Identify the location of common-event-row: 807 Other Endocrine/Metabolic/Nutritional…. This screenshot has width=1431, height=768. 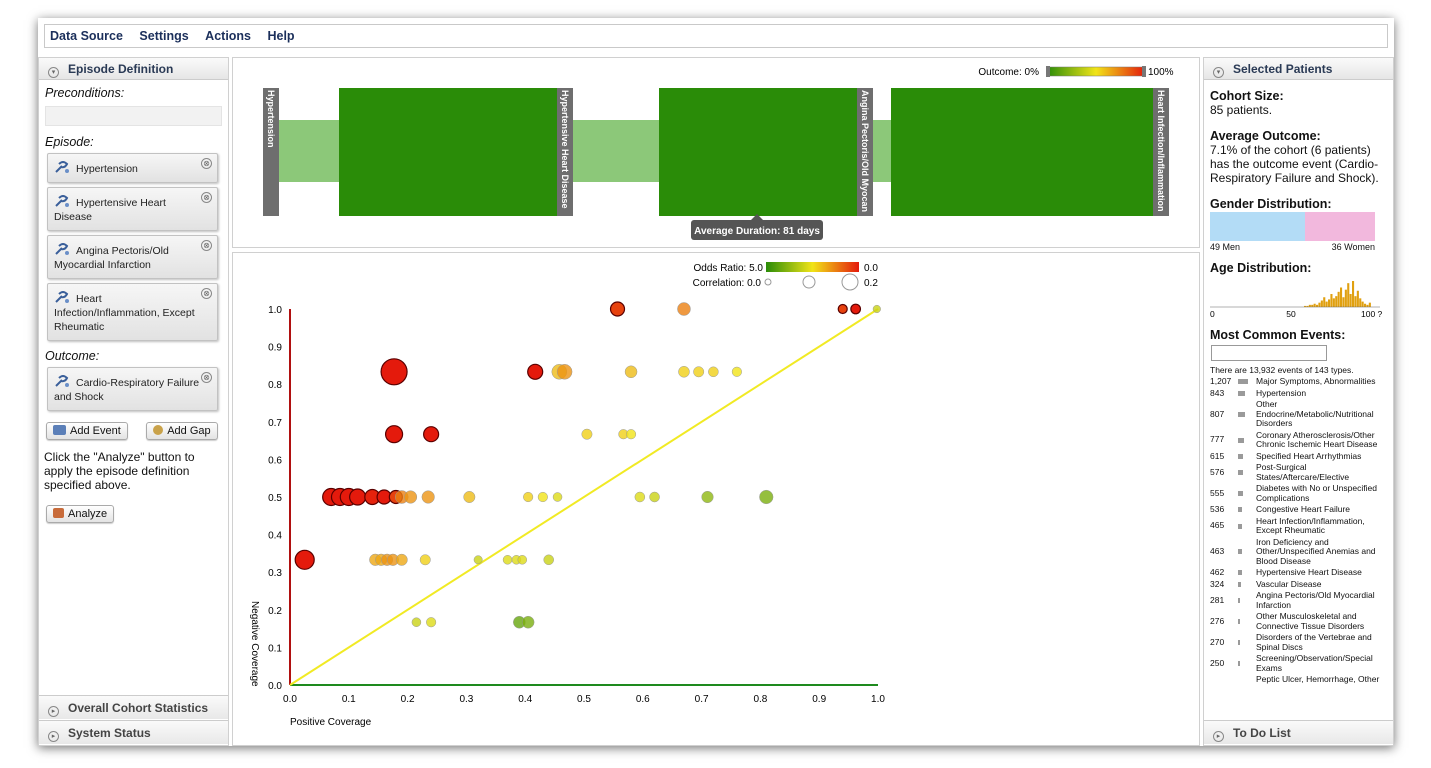
(1299, 414).